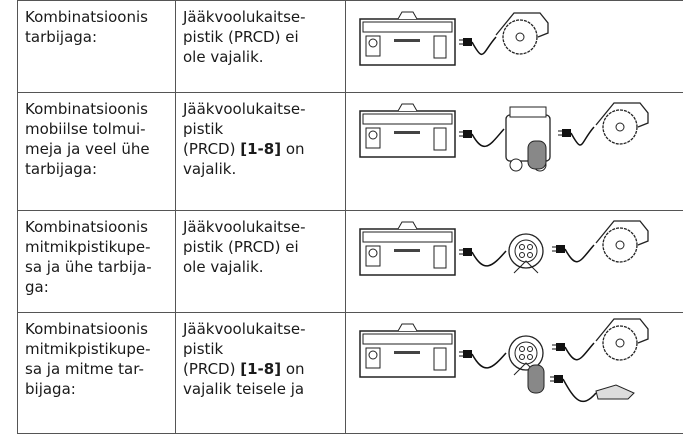  I want to click on wheel, so click(516, 165).